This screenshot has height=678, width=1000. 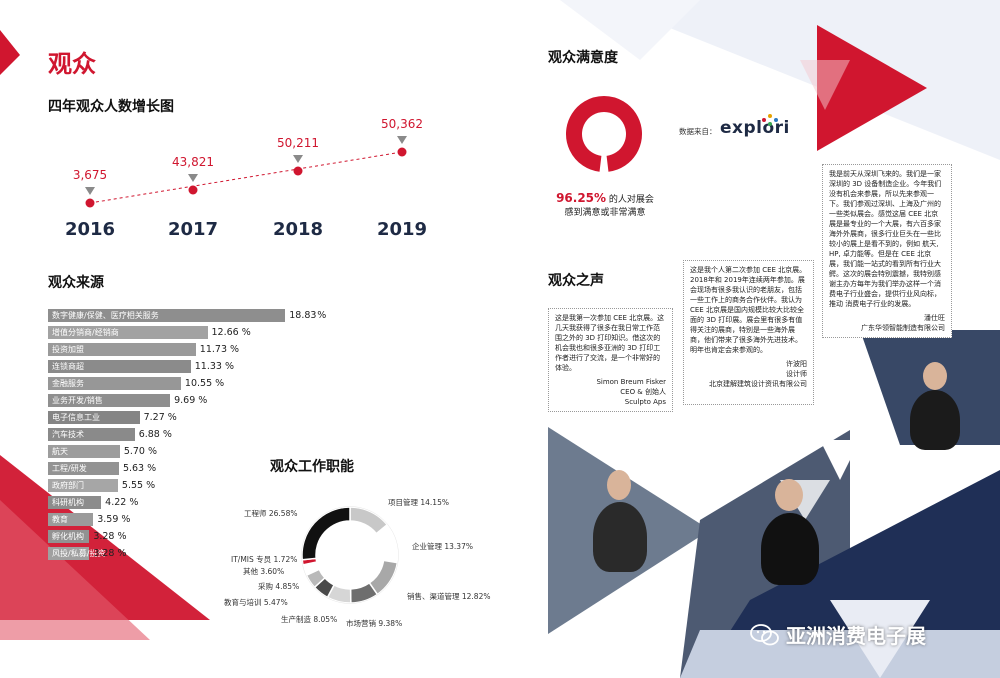 What do you see at coordinates (140, 451) in the screenshot?
I see `source-bar-value: 5.70 %` at bounding box center [140, 451].